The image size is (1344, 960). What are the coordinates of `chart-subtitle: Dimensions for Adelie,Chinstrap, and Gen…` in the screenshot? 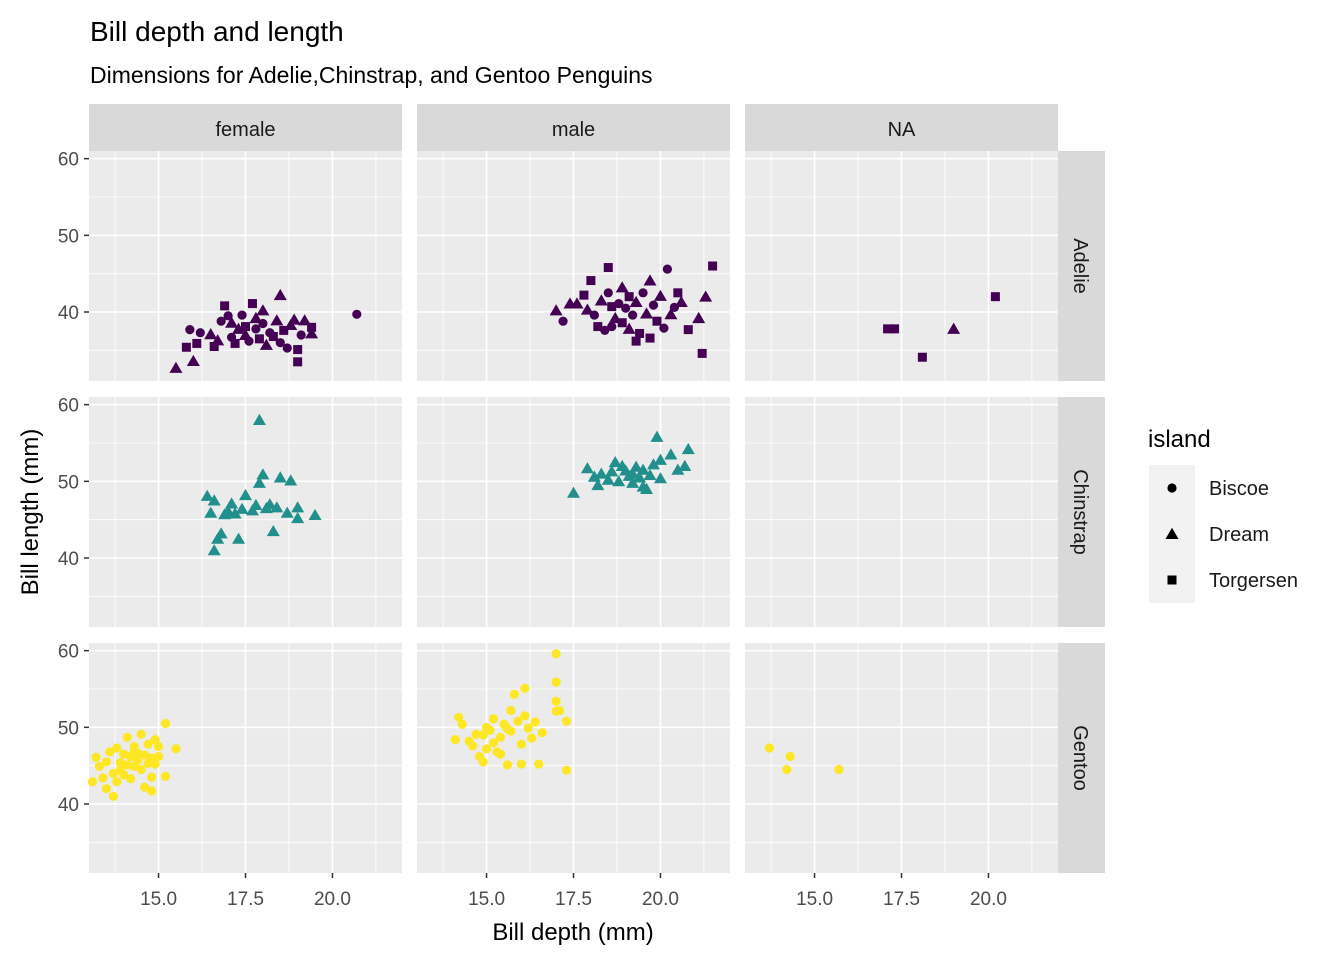 It's located at (371, 75).